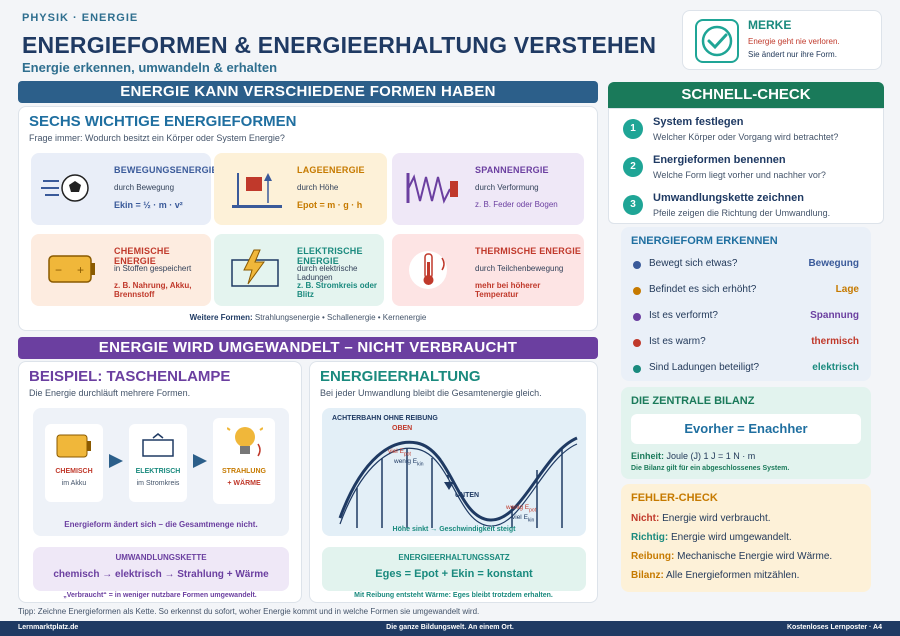  I want to click on row-answer: Lage, so click(847, 289).